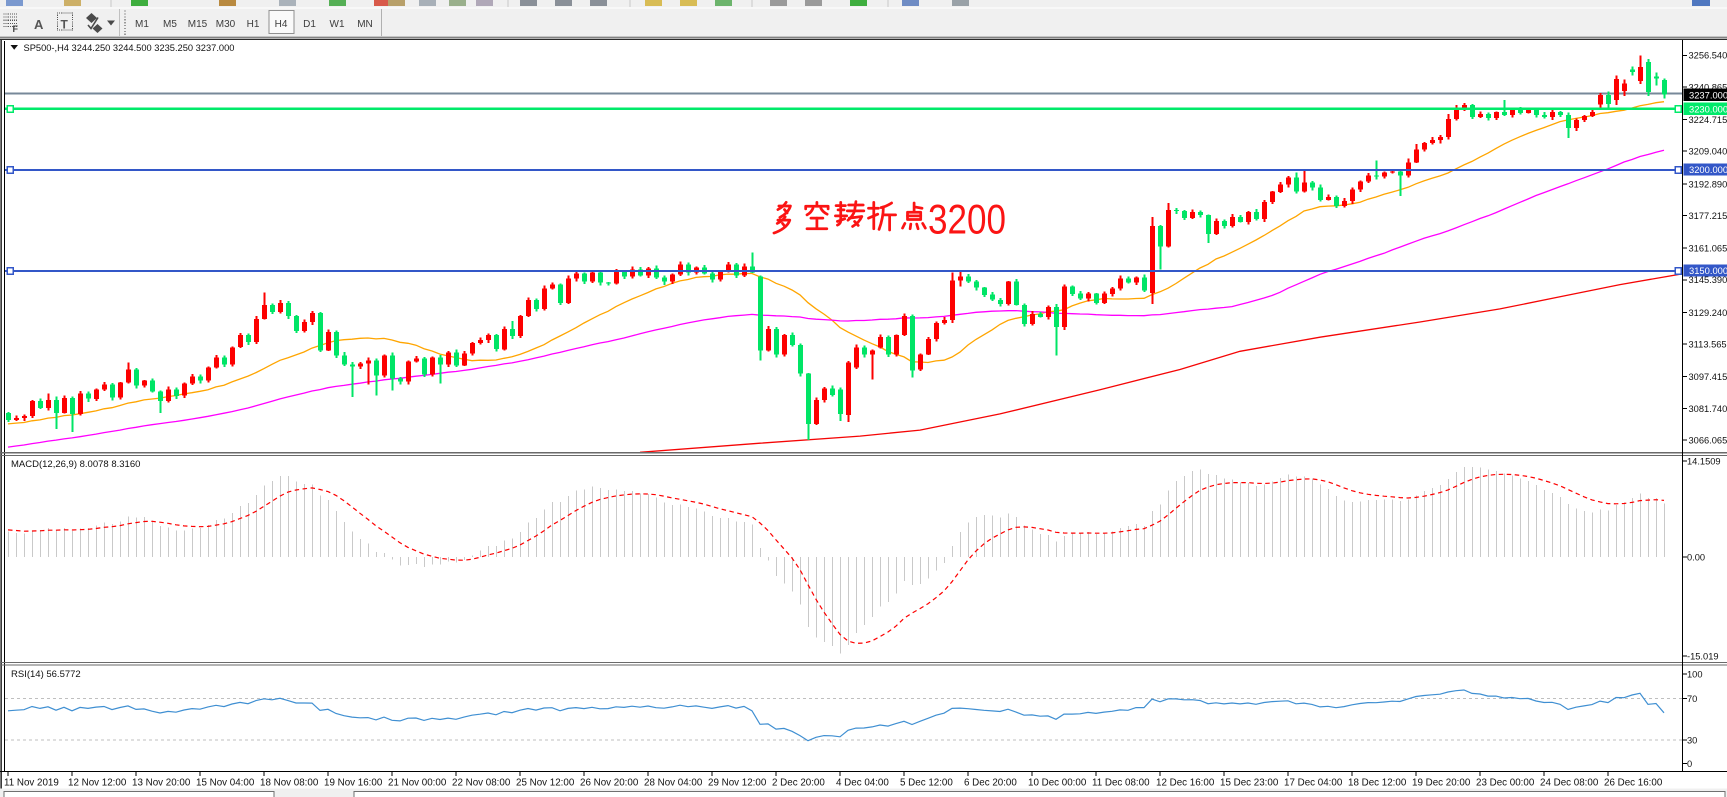  I want to click on svg-text: 23 Dec 00:00, so click(1505, 783).